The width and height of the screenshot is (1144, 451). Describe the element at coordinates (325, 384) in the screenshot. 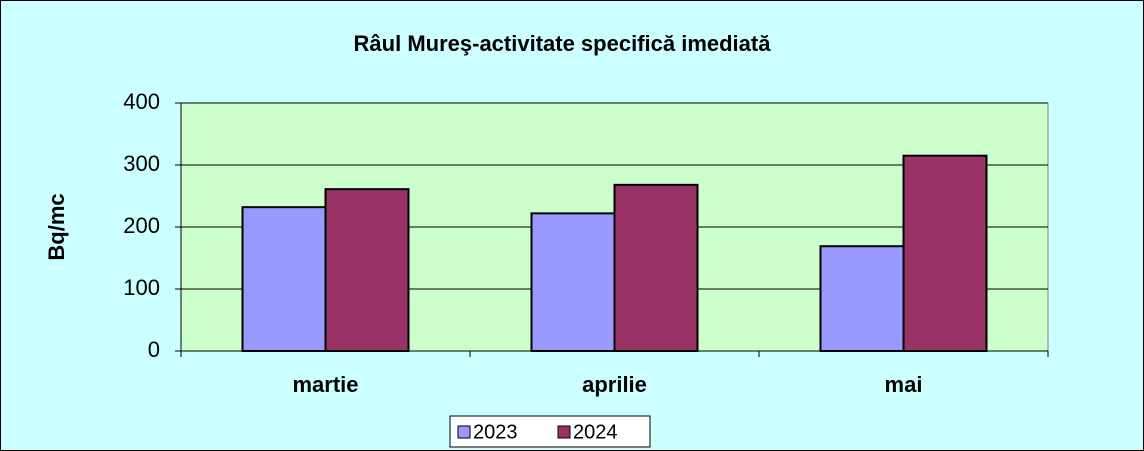

I see `x-tick-label: martie` at that location.